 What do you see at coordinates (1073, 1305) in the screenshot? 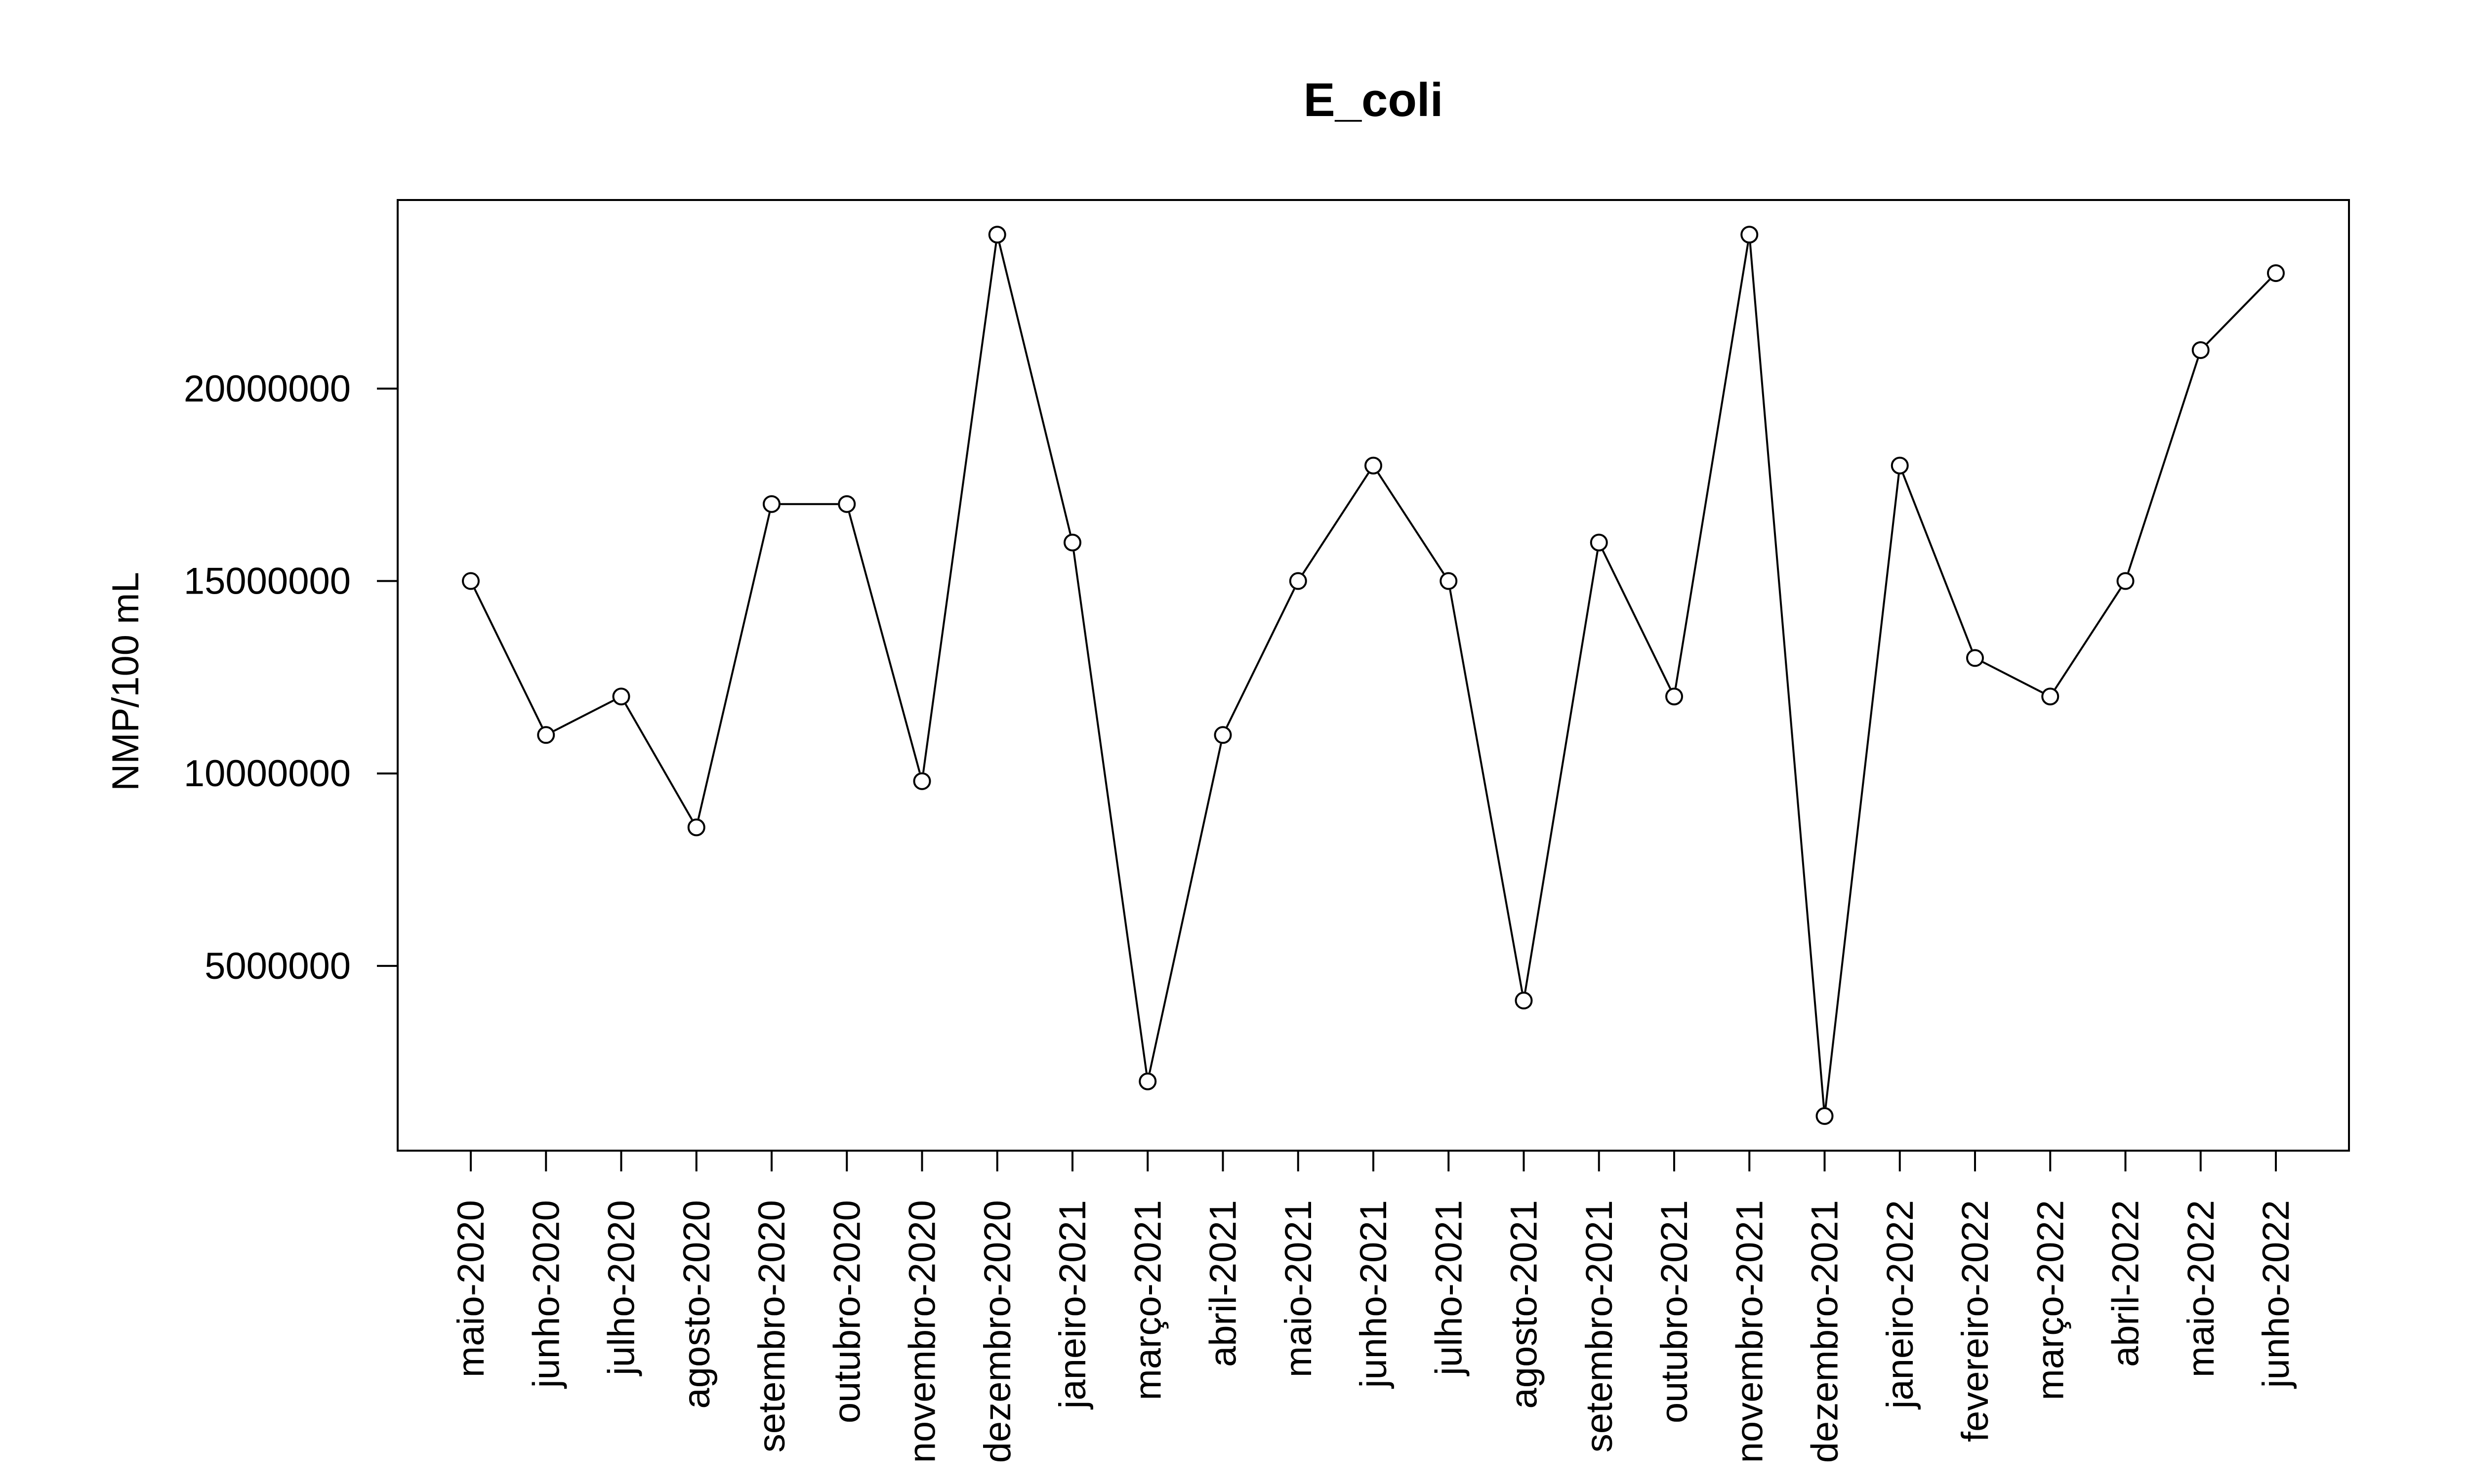
I see `x-tick-label: janeiro-2021` at bounding box center [1073, 1305].